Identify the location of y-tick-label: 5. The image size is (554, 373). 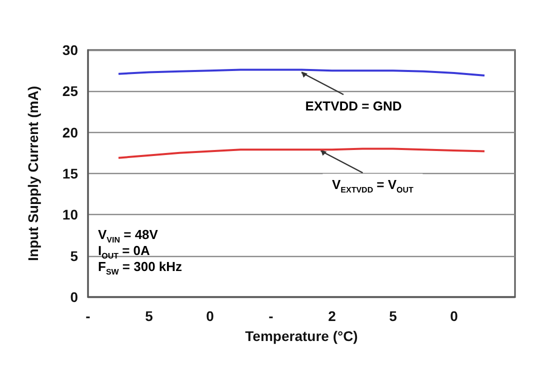
(74, 256).